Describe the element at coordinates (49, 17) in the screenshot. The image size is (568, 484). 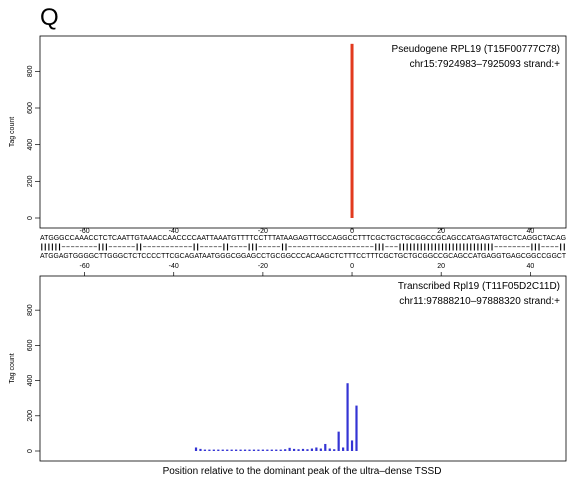
I see `panel-letter: Q` at that location.